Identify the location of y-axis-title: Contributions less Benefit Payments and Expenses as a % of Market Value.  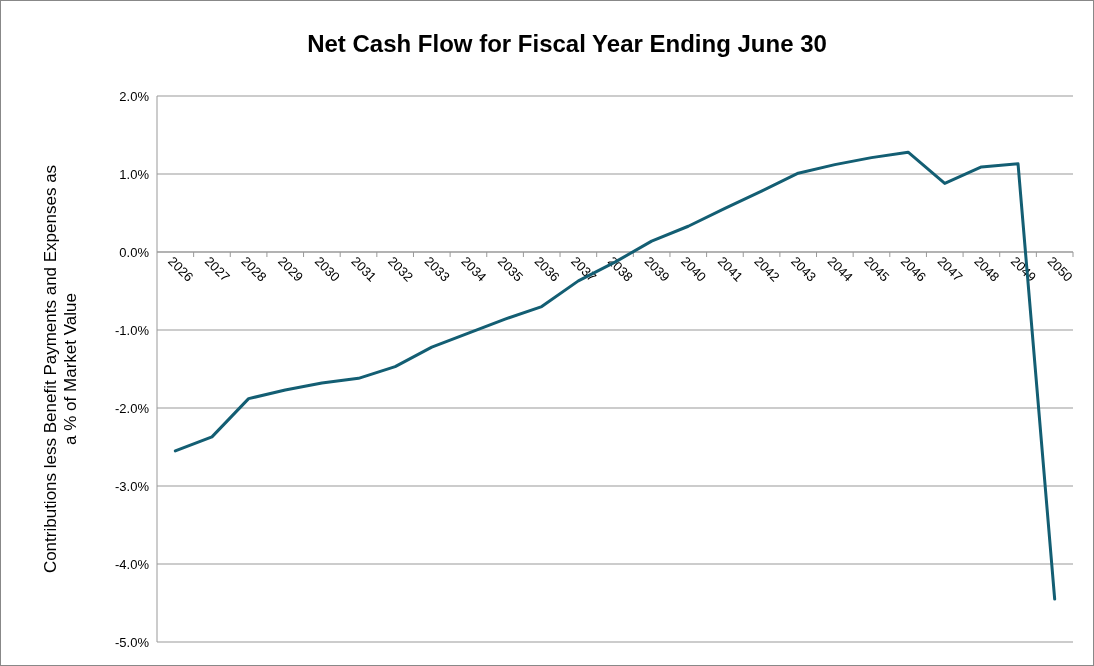
(60, 369).